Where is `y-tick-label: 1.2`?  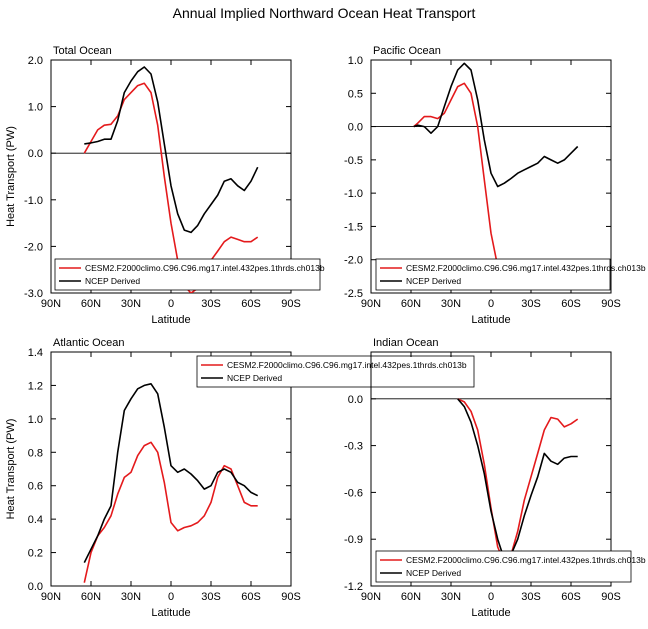 y-tick-label: 1.2 is located at coordinates (35, 386).